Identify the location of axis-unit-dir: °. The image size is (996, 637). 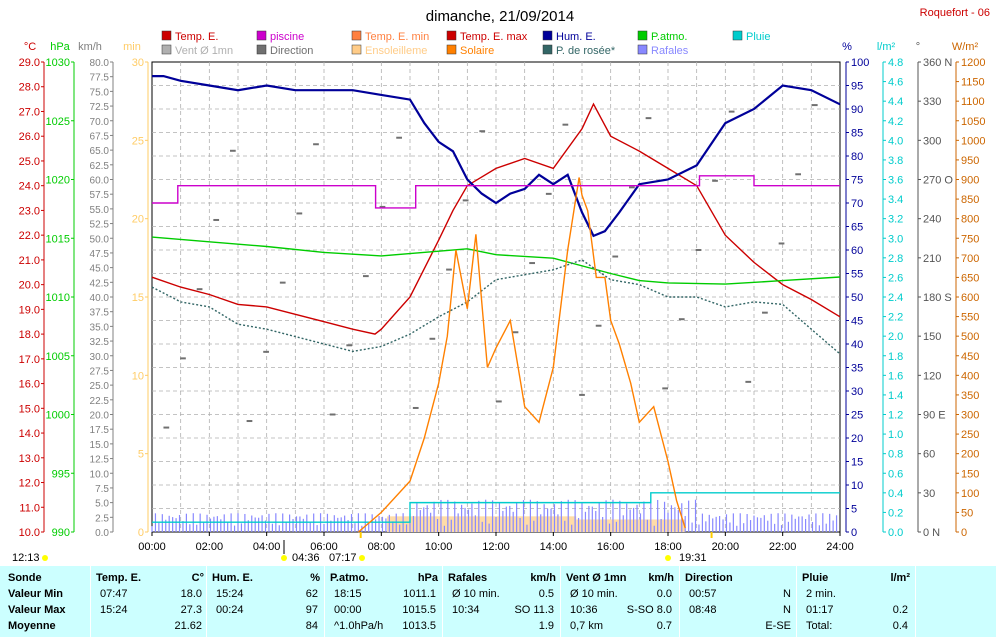
(918, 47).